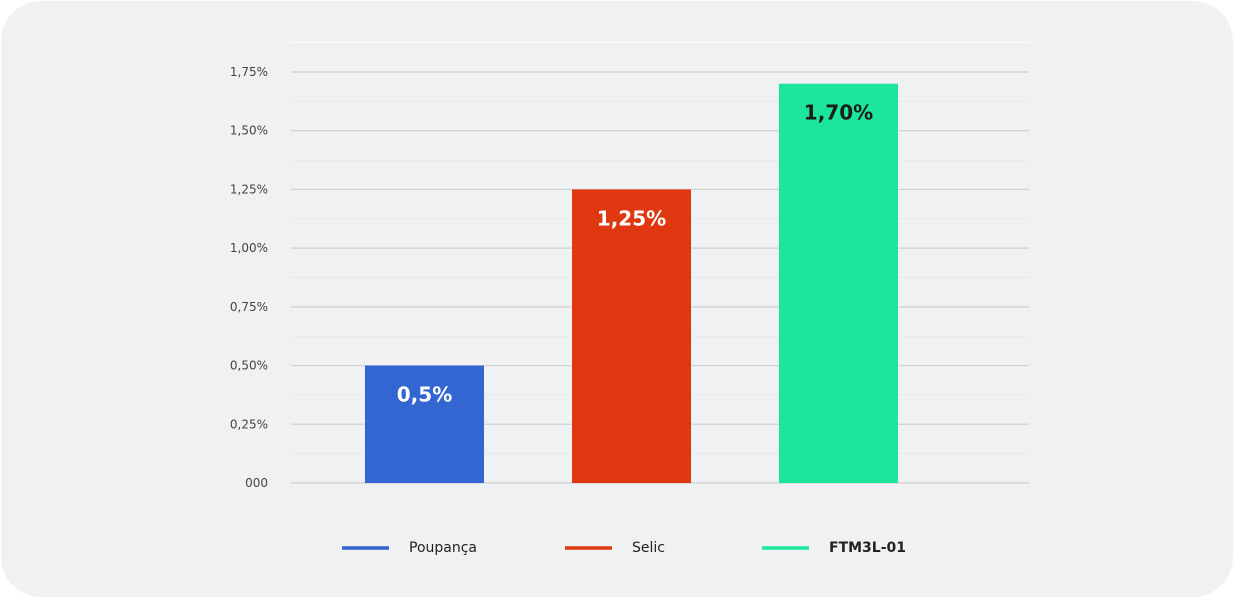 This screenshot has height=599, width=1234. I want to click on bar-data-label: 1,70%, so click(838, 113).